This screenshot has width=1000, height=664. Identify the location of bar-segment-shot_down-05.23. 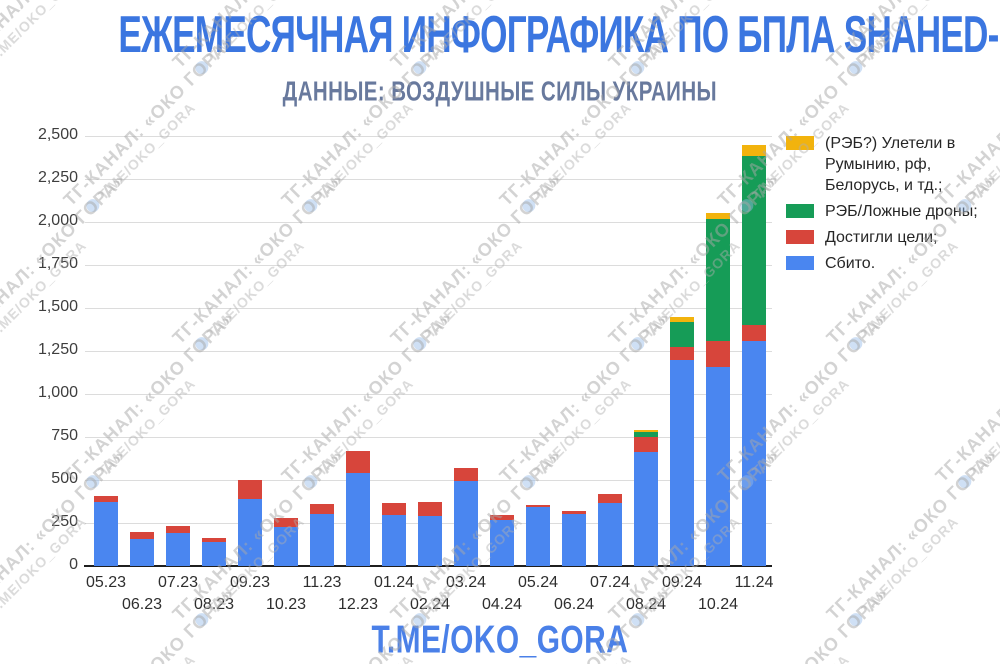
(106, 534).